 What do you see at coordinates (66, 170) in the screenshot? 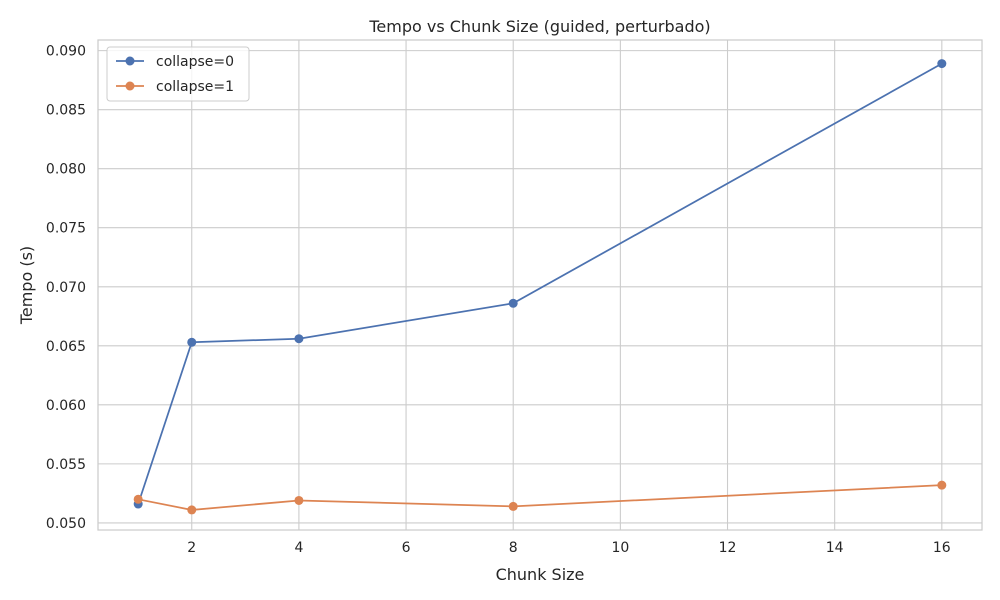
I see `y-tick-label: 0.080` at bounding box center [66, 170].